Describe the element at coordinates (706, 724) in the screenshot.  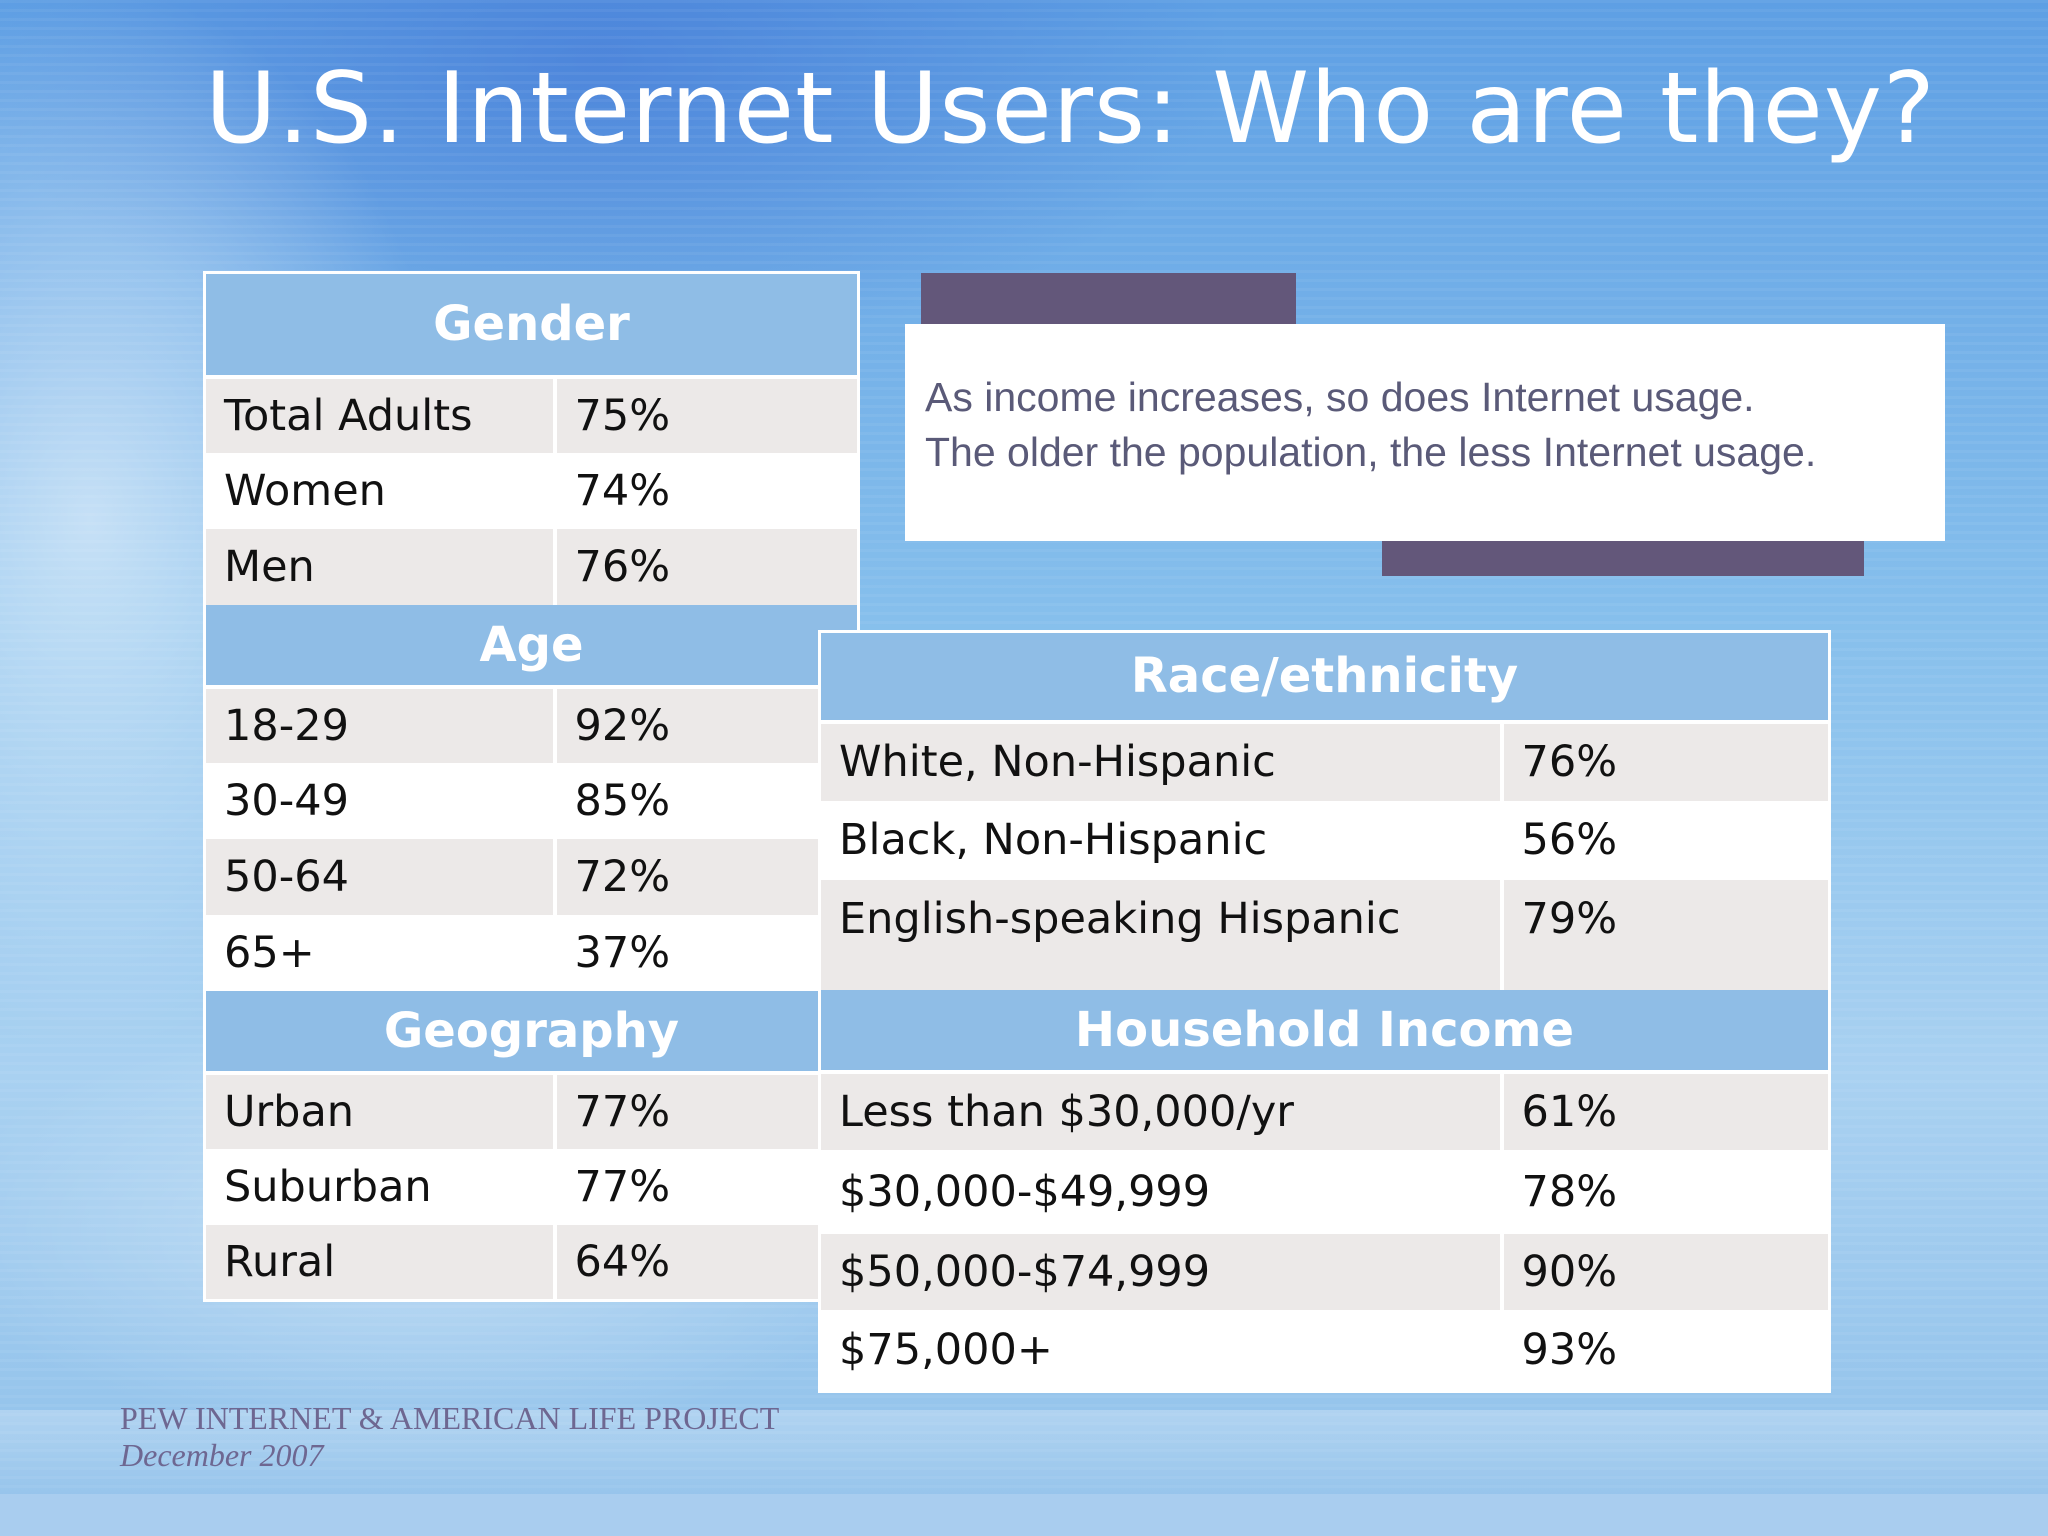
I see `row-value: 92%` at that location.